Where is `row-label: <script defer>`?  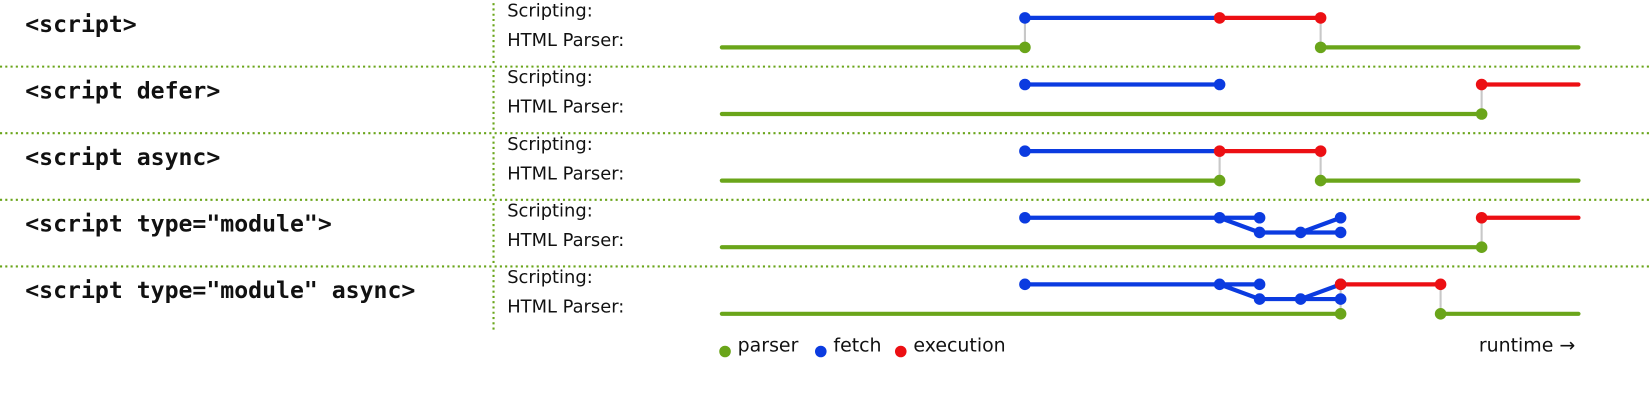 row-label: <script defer> is located at coordinates (122, 91).